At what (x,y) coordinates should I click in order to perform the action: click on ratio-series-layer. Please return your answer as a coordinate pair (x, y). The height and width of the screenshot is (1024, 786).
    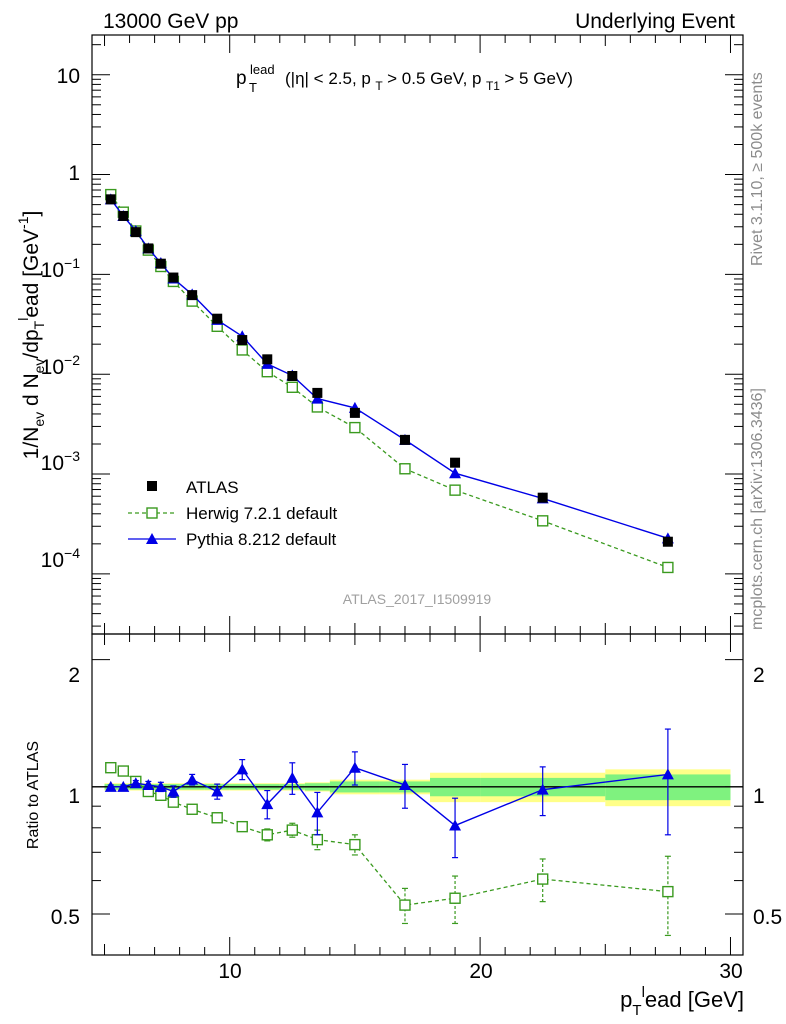
    Looking at the image, I should click on (389, 832).